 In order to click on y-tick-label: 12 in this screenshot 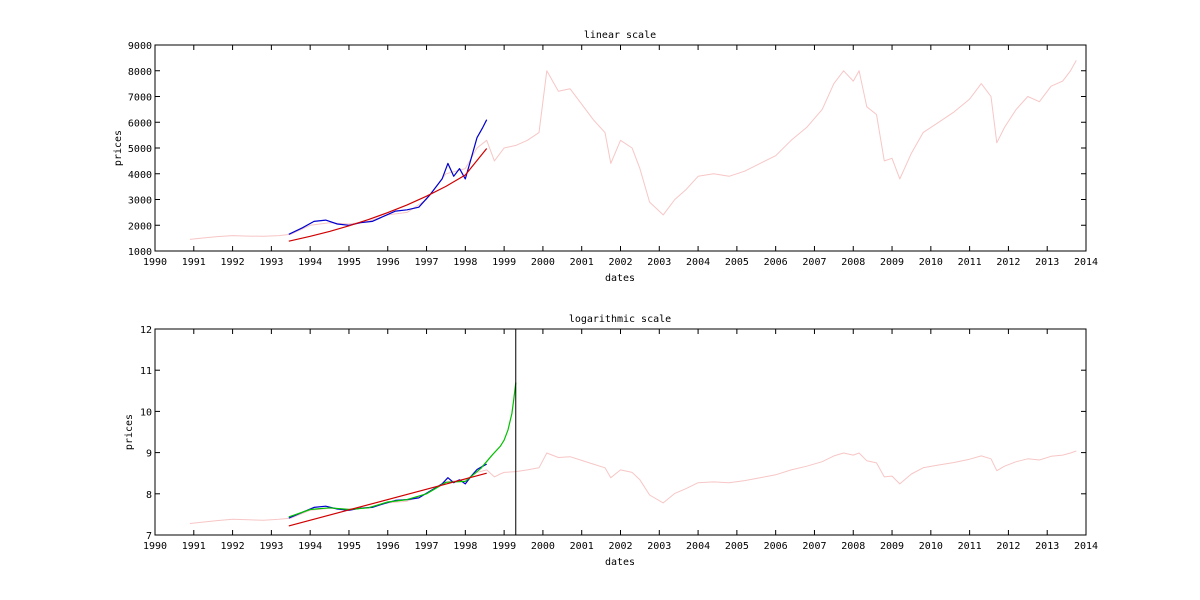, I will do `click(146, 330)`.